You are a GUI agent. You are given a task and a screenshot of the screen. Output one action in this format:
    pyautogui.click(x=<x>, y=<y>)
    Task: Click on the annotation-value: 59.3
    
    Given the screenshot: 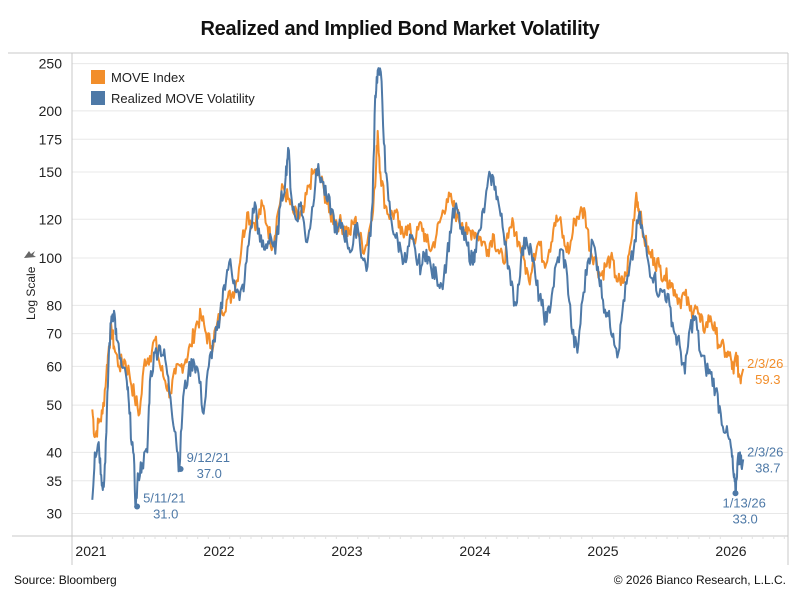 What is the action you would take?
    pyautogui.click(x=767, y=379)
    